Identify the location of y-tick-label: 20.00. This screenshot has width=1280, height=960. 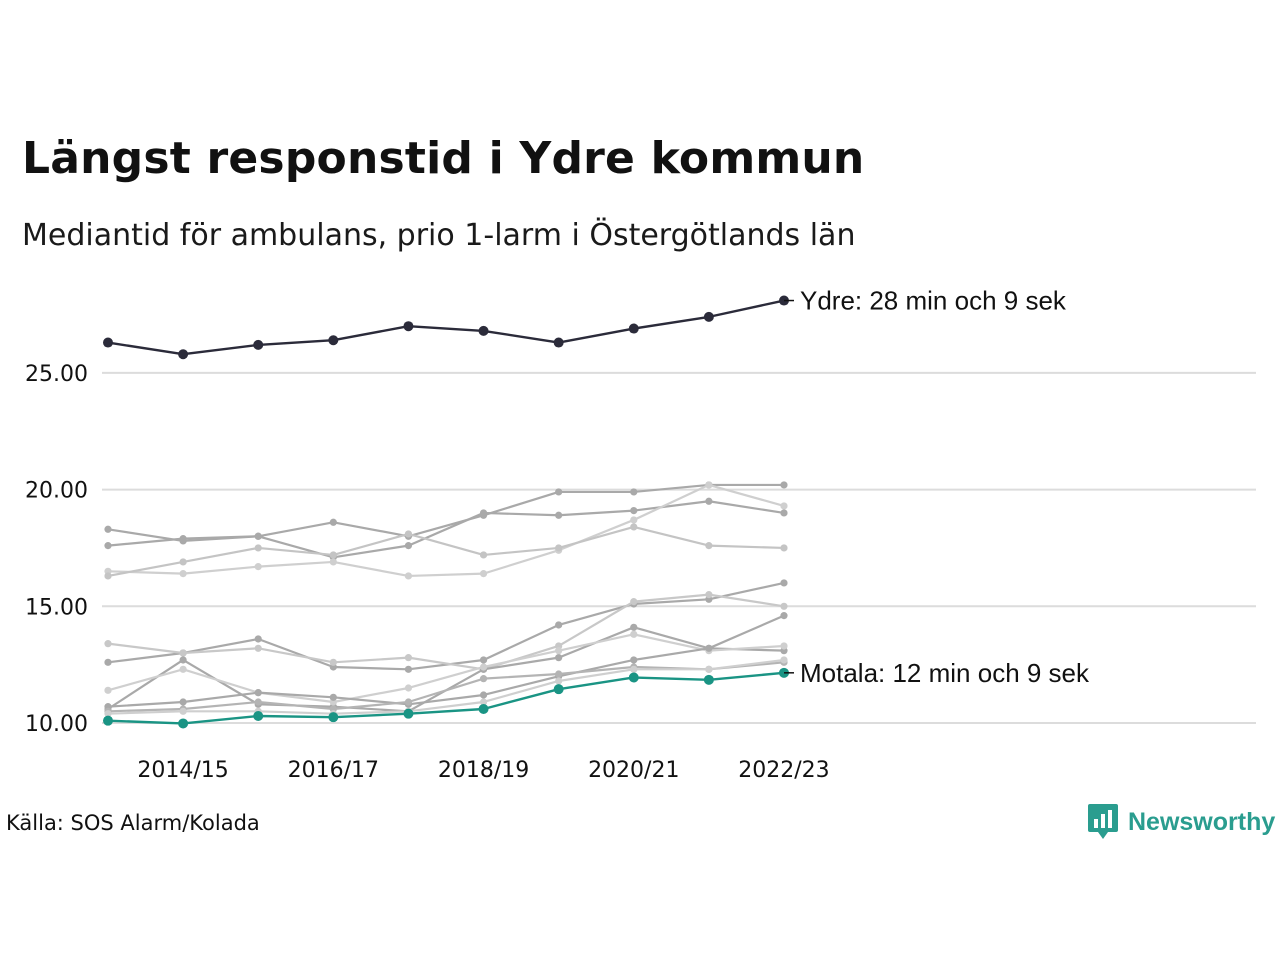
(56, 491).